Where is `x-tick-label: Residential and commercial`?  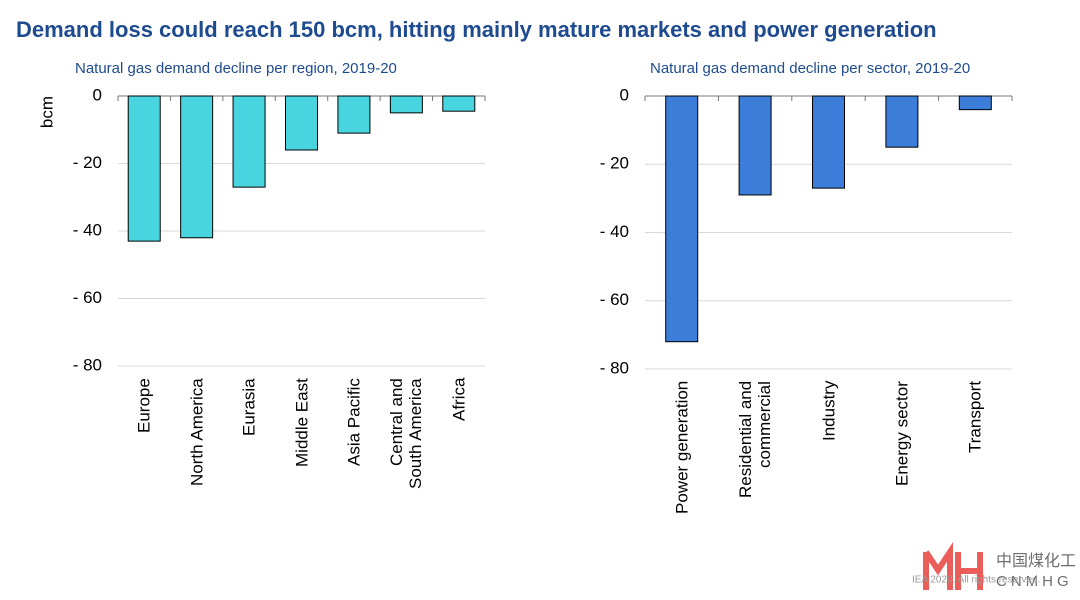 x-tick-label: Residential and commercial is located at coordinates (755, 440).